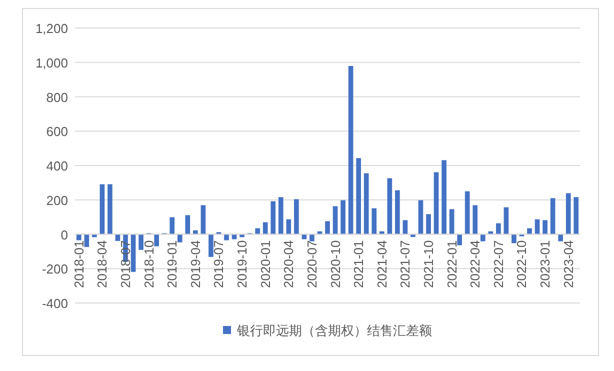 The width and height of the screenshot is (614, 371). What do you see at coordinates (498, 264) in the screenshot?
I see `x-tick-label: 2022-07` at bounding box center [498, 264].